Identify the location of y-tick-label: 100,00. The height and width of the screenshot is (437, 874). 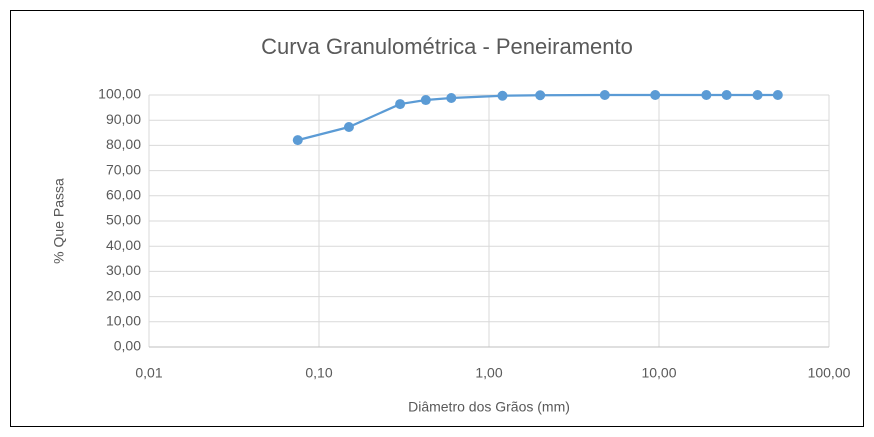
(119, 94).